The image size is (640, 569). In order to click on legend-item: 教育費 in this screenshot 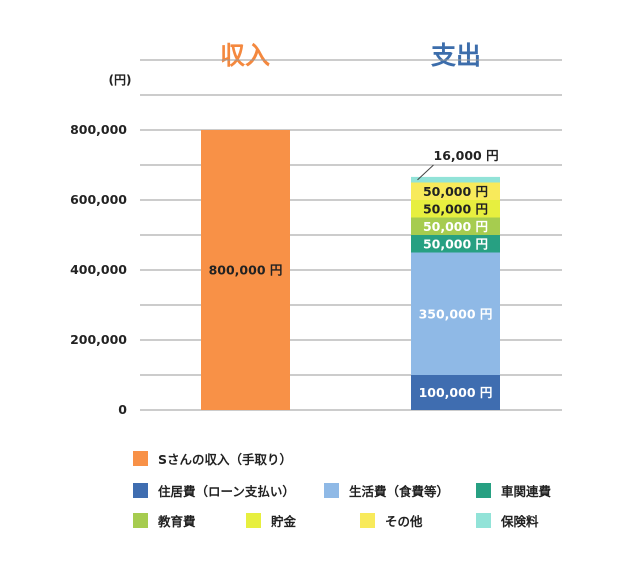, I will do `click(164, 520)`.